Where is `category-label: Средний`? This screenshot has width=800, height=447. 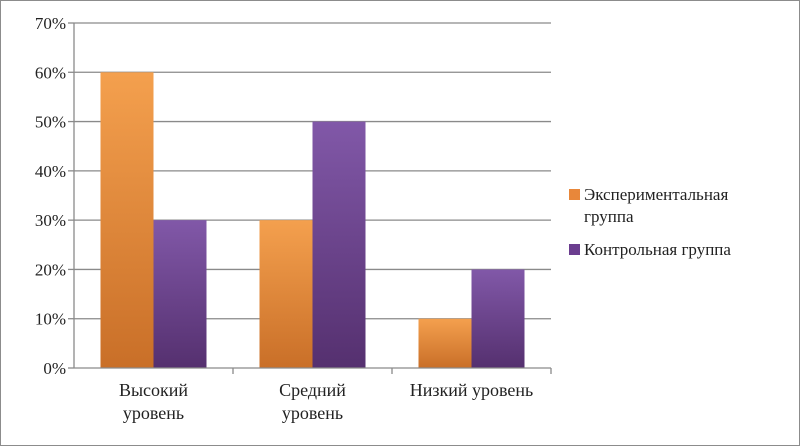 category-label: Средний is located at coordinates (312, 390).